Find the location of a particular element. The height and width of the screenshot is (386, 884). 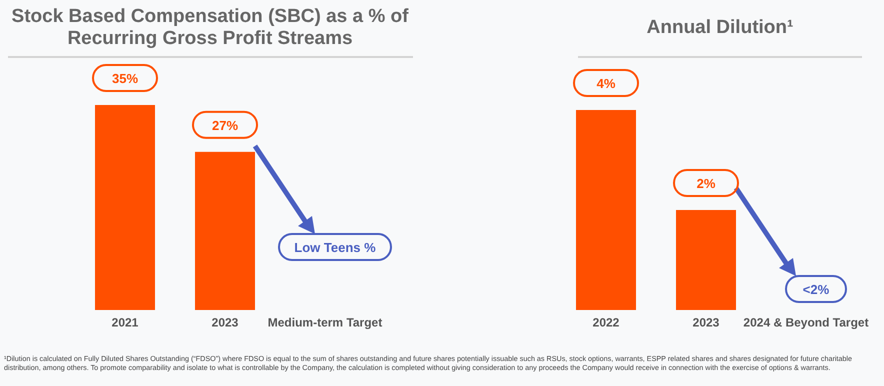

chart-title: Stock Based Compensation (SBC) as a % of Recurring Gross Profit Streams is located at coordinates (210, 28).